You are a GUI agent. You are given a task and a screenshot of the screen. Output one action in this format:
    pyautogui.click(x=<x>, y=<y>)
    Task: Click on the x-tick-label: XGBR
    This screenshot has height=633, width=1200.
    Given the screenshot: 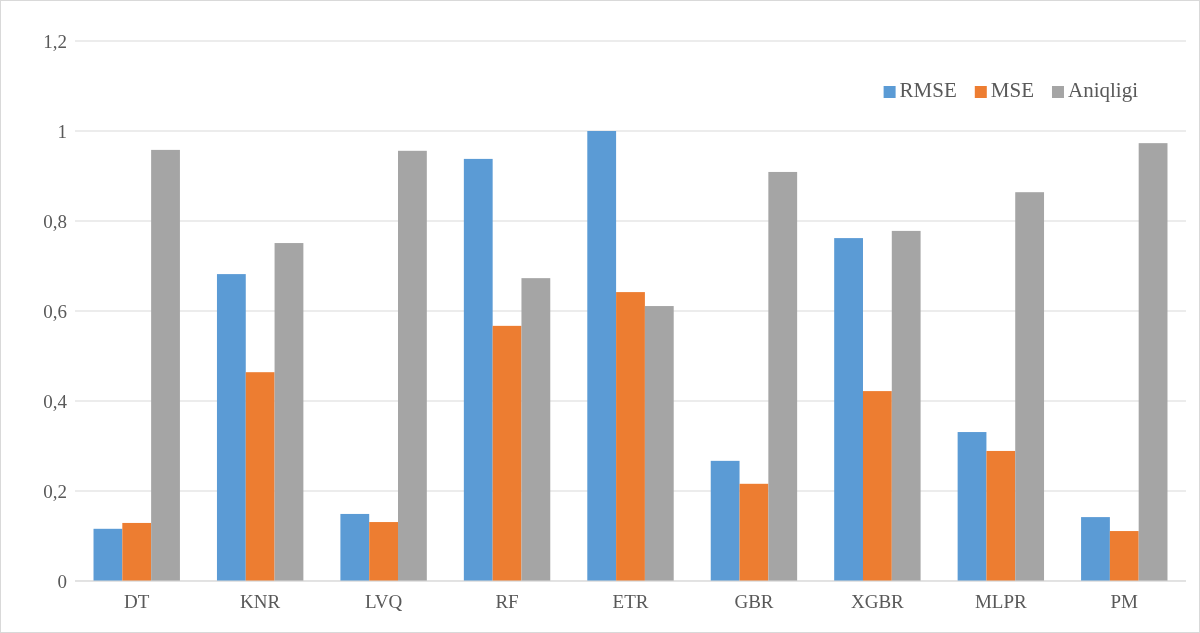 What is the action you would take?
    pyautogui.click(x=877, y=601)
    